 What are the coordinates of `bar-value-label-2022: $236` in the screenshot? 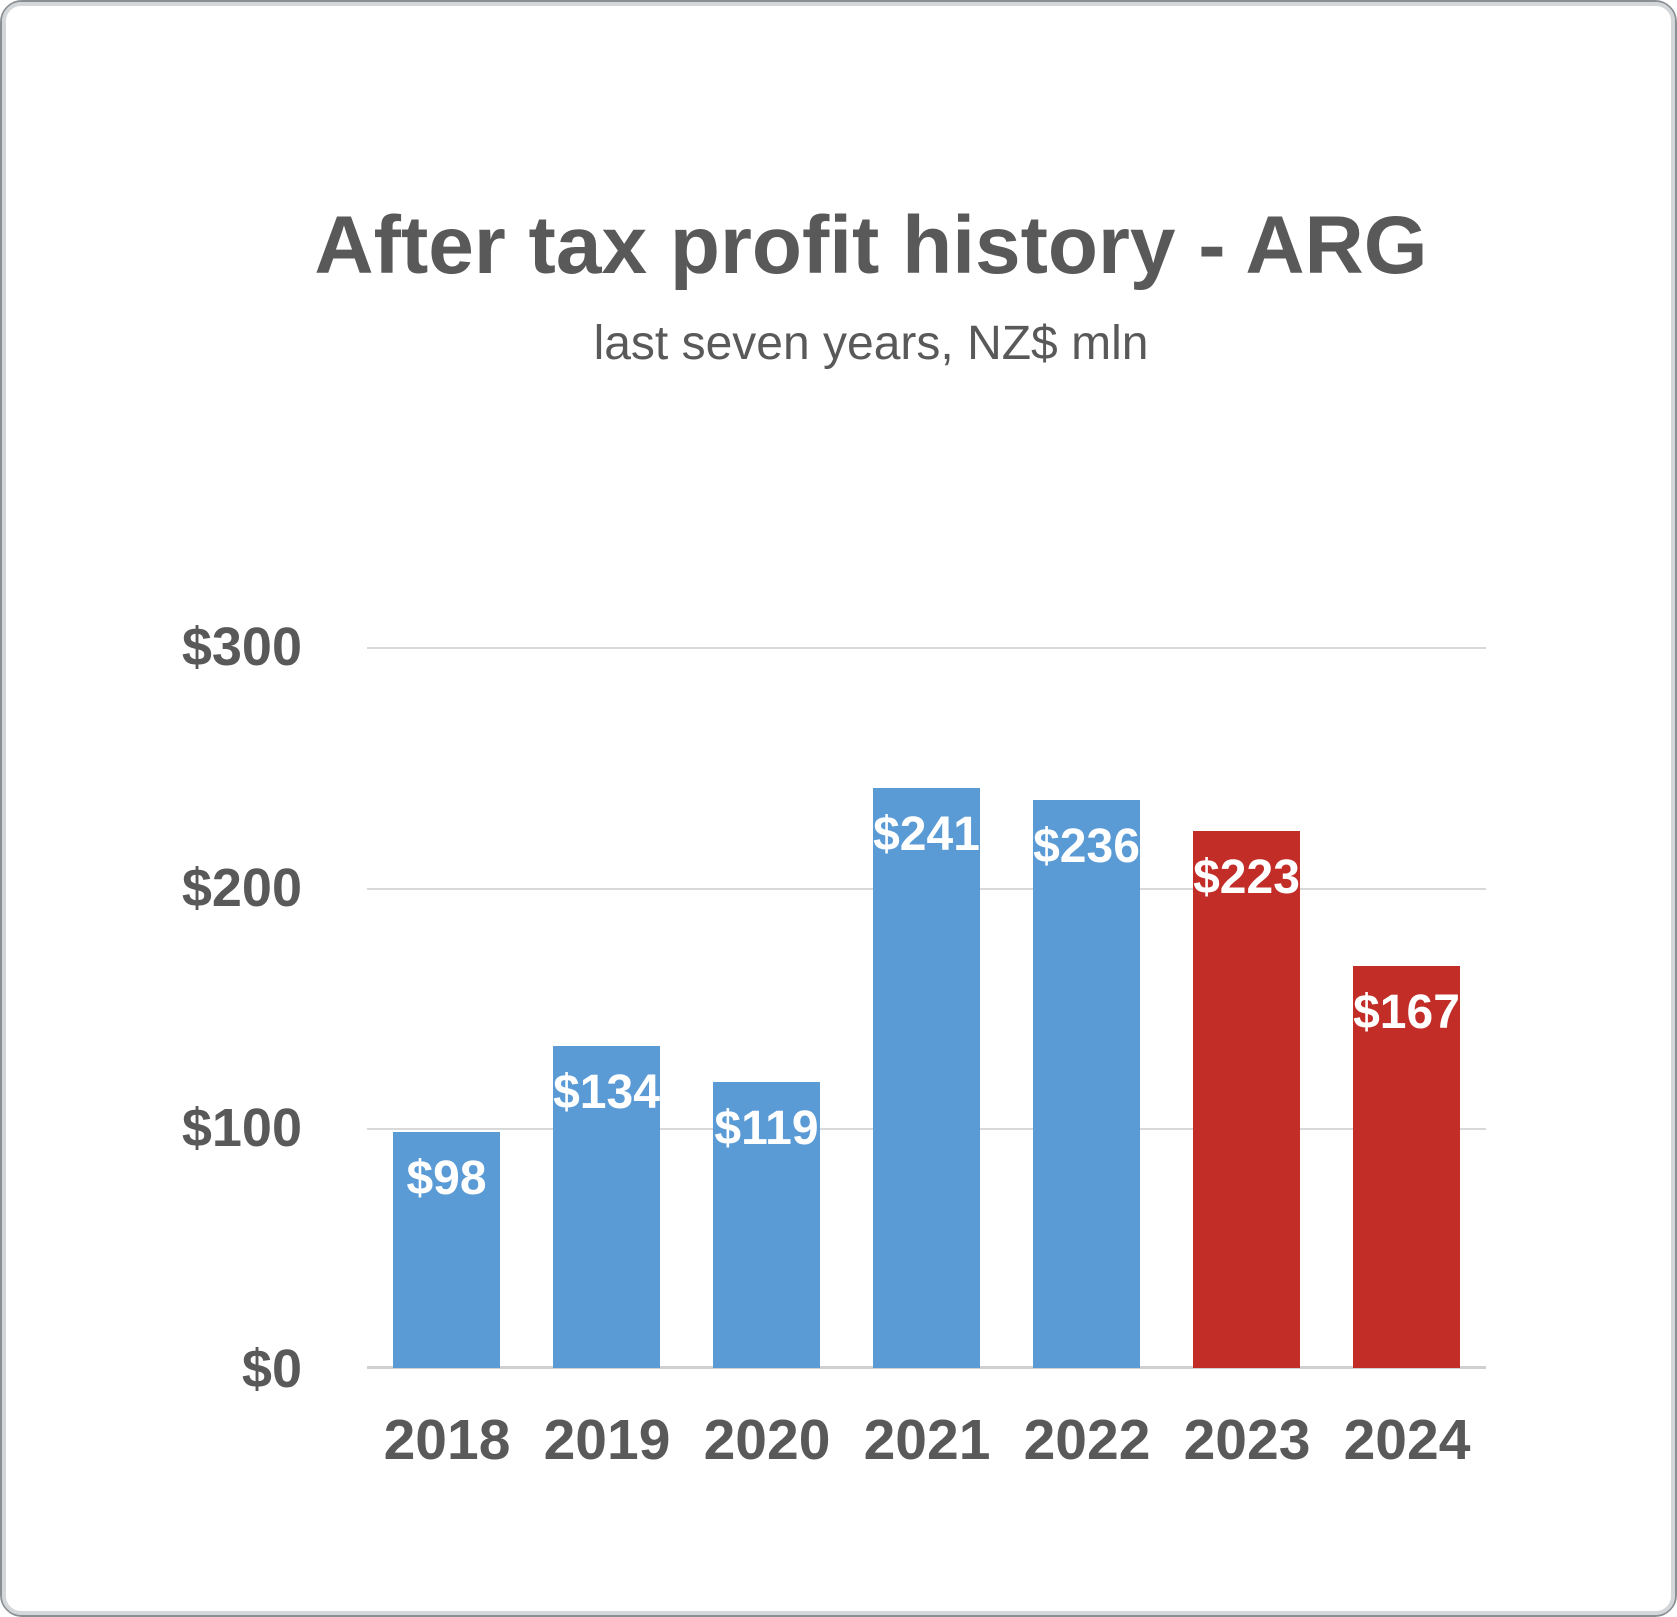 It's located at (1086, 846).